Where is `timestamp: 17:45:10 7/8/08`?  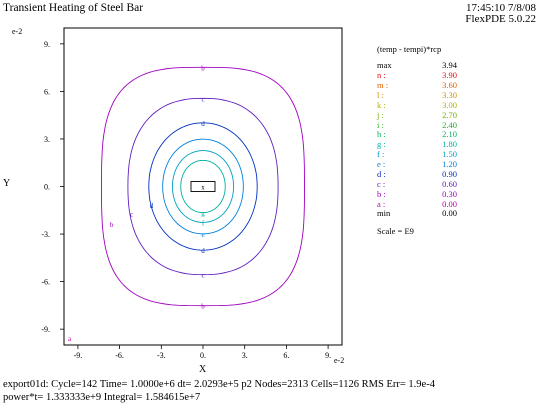 timestamp: 17:45:10 7/8/08 is located at coordinates (501, 8).